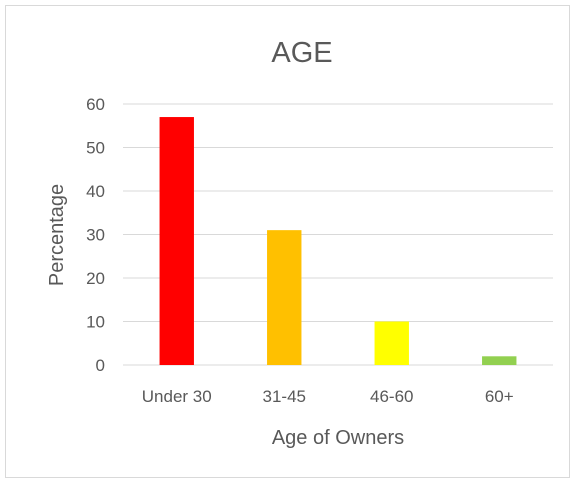  I want to click on y-tick-label: 30, so click(95, 235).